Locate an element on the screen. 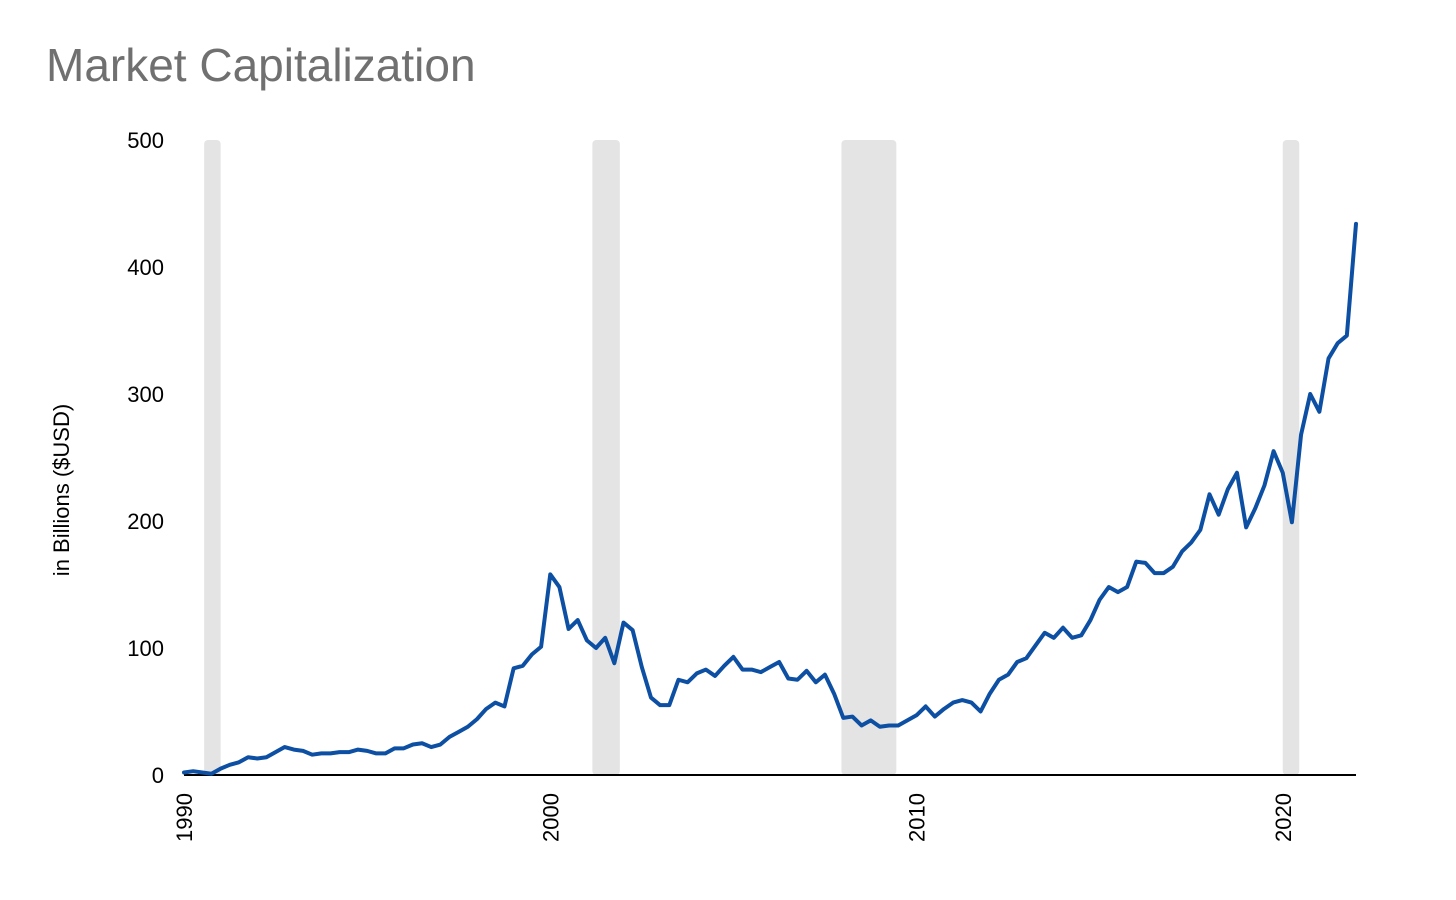 Image resolution: width=1456 pixels, height=900 pixels. chart-title: Market Capitalization is located at coordinates (261, 65).